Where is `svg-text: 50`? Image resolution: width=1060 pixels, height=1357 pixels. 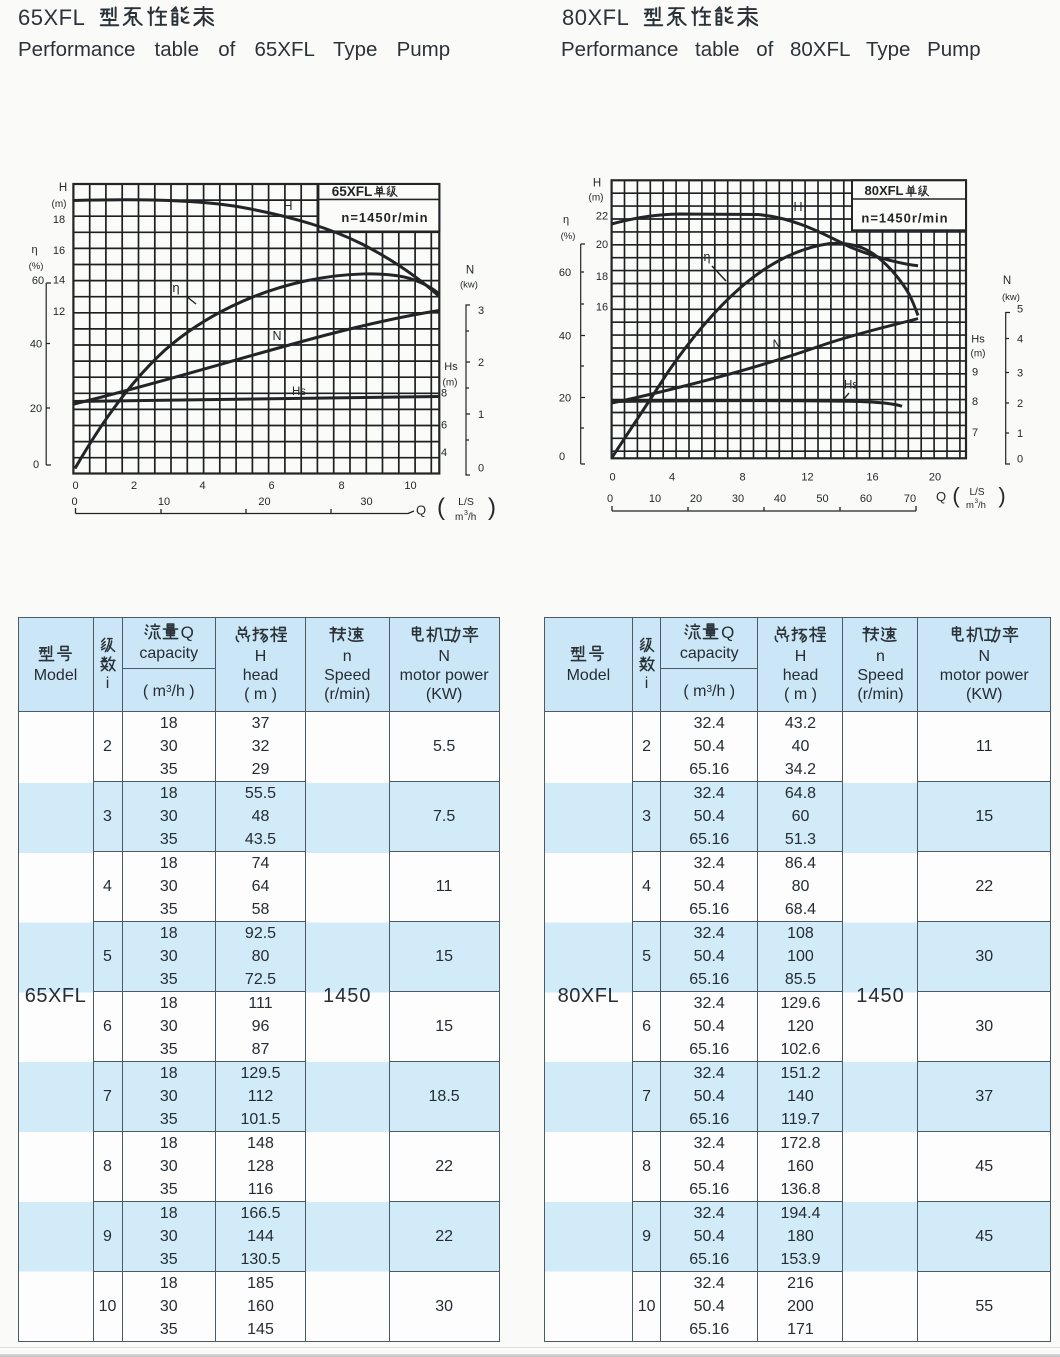
svg-text: 50 is located at coordinates (822, 499).